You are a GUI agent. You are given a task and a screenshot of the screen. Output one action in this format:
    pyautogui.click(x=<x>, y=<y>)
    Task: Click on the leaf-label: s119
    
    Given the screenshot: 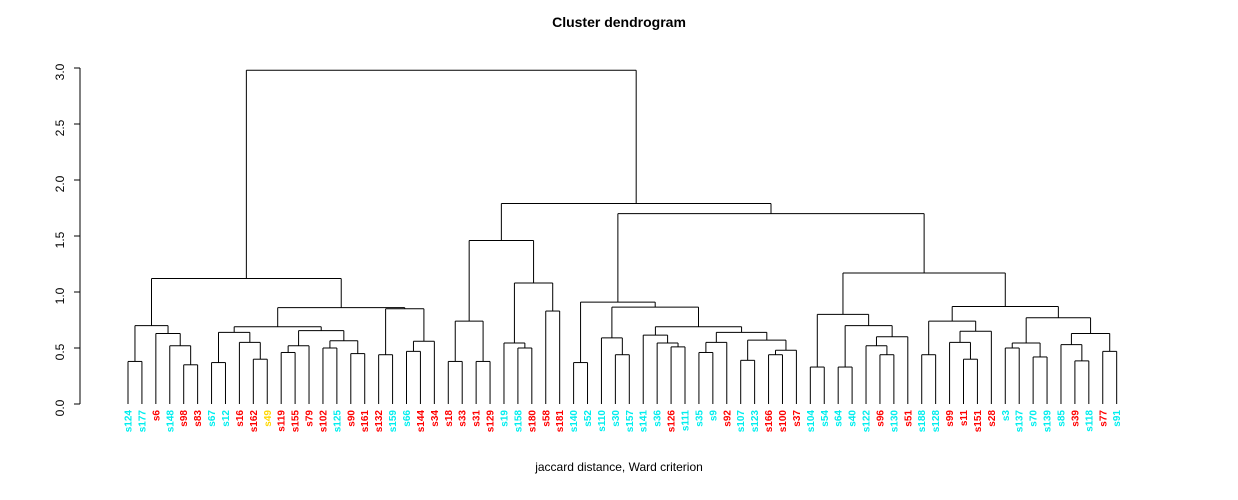 What is the action you would take?
    pyautogui.click(x=282, y=421)
    